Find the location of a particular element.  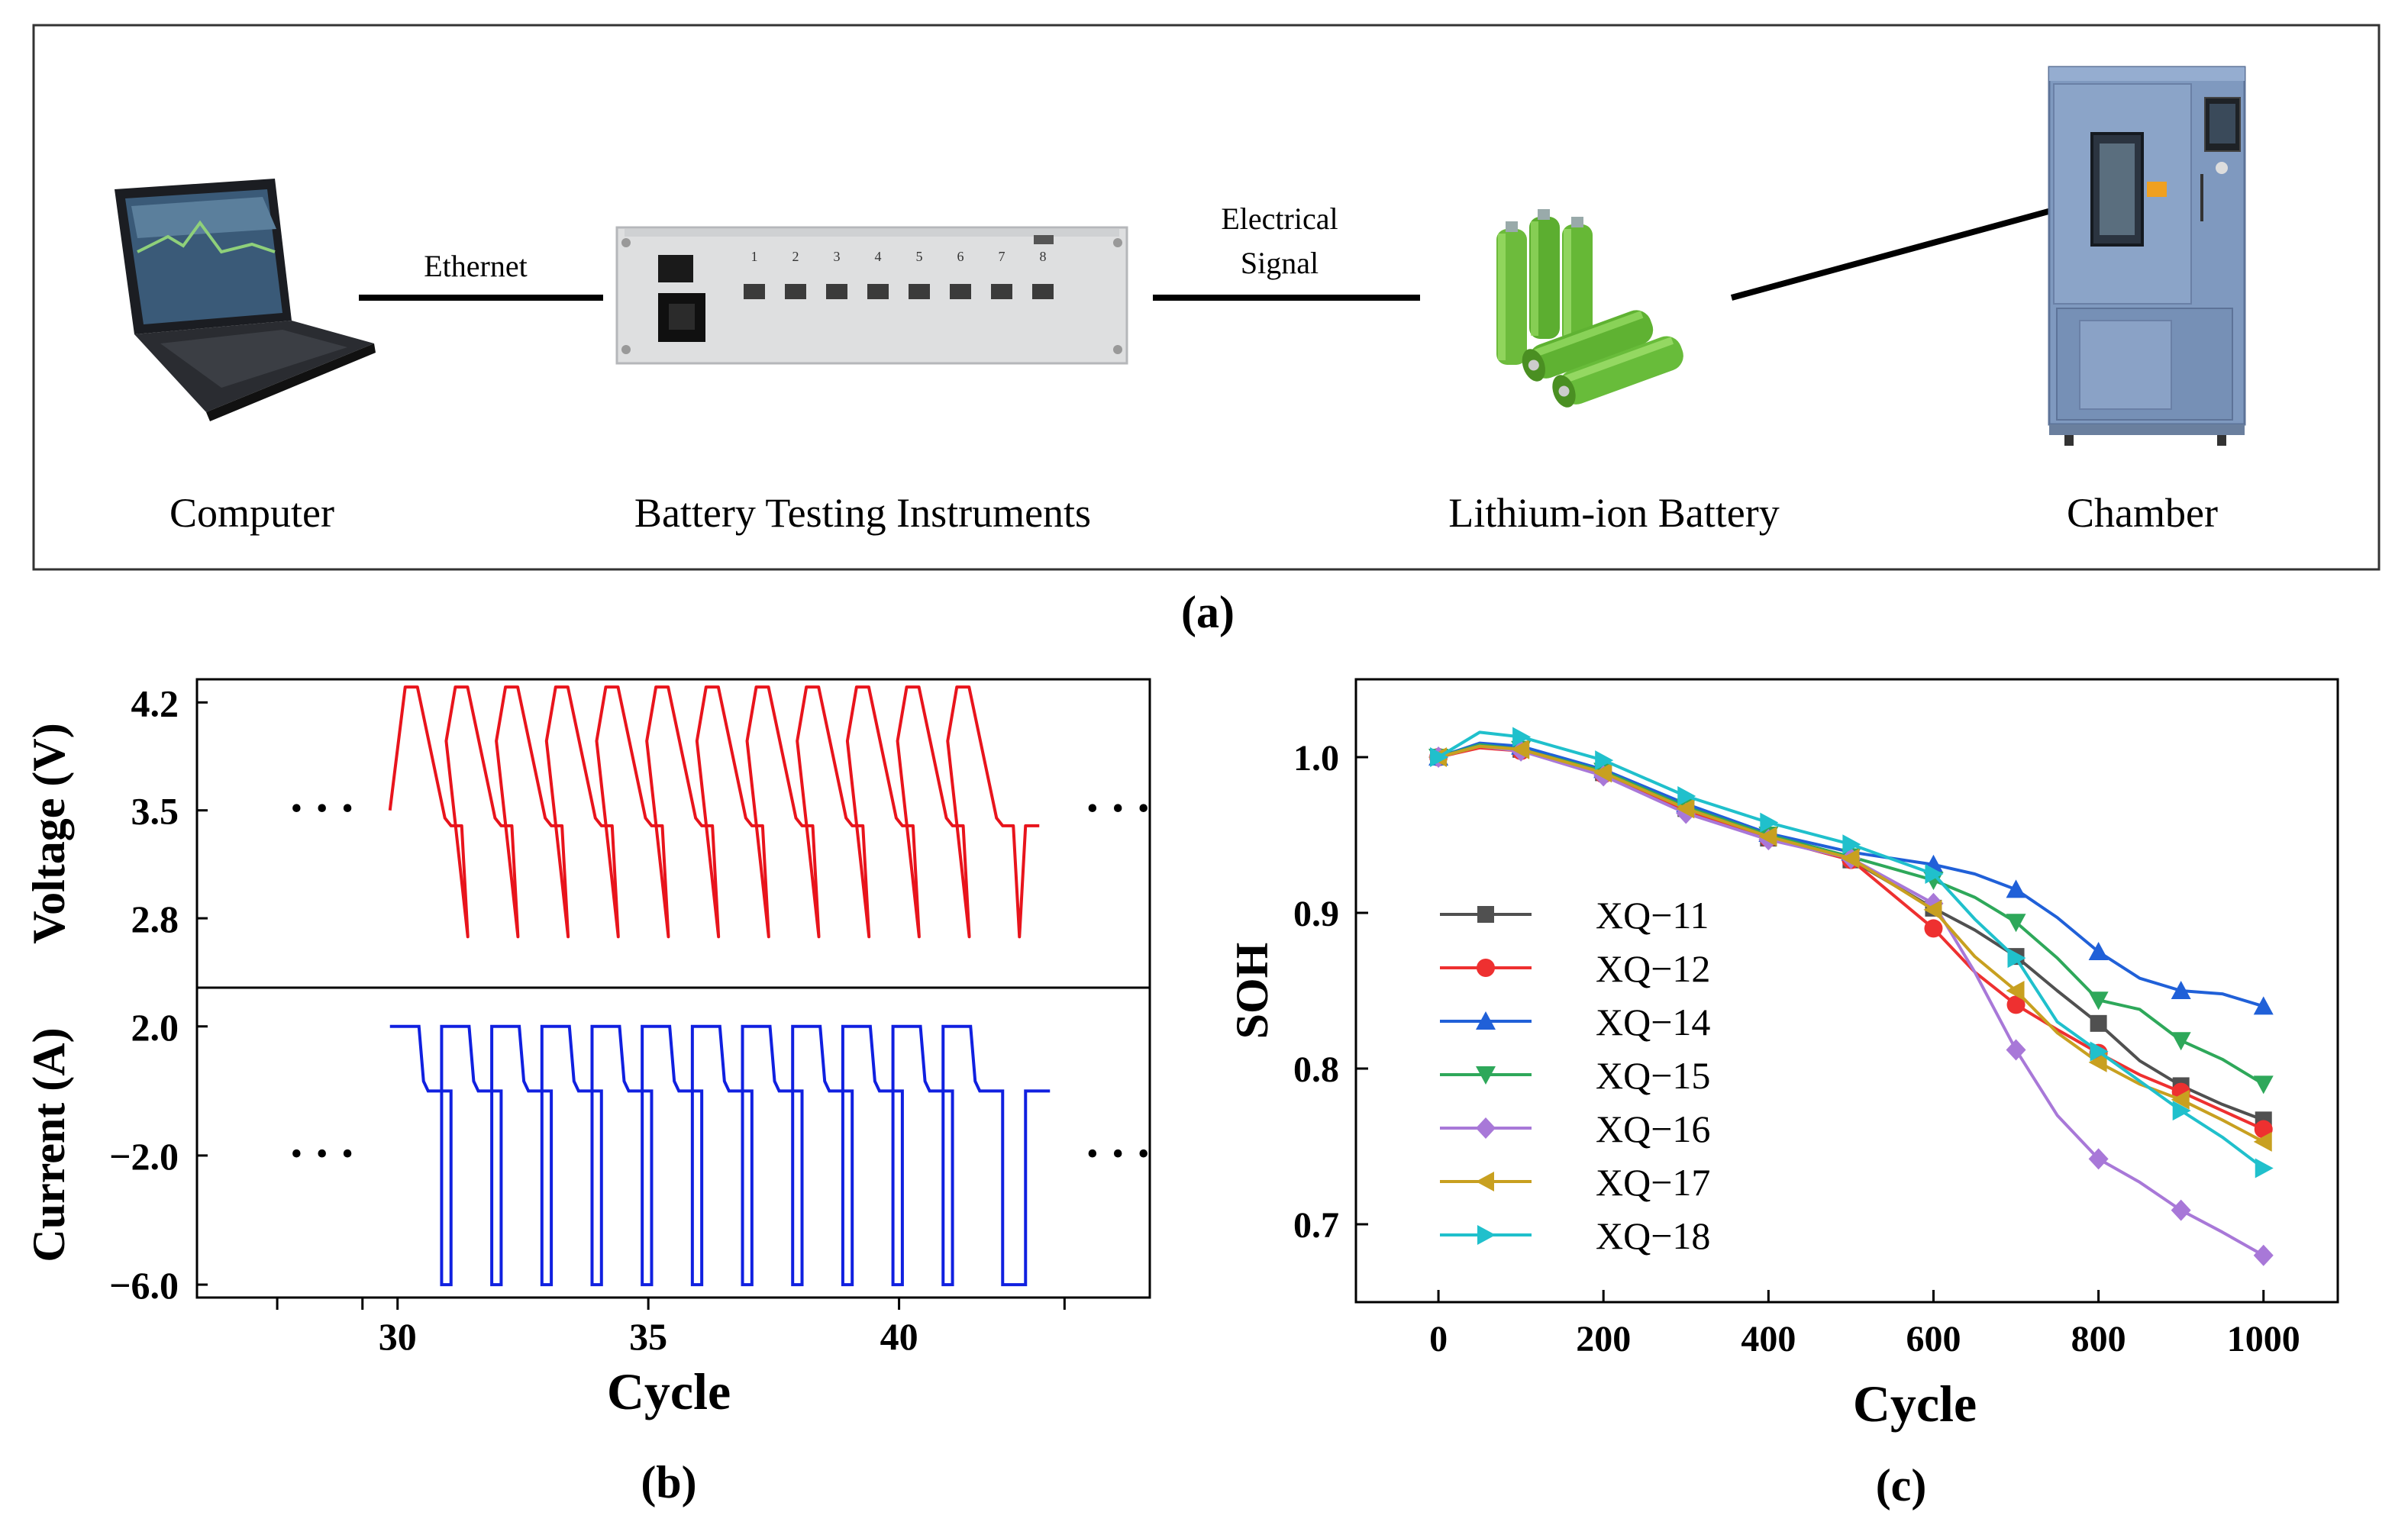

legend-label: XQ−17 is located at coordinates (1653, 1182).